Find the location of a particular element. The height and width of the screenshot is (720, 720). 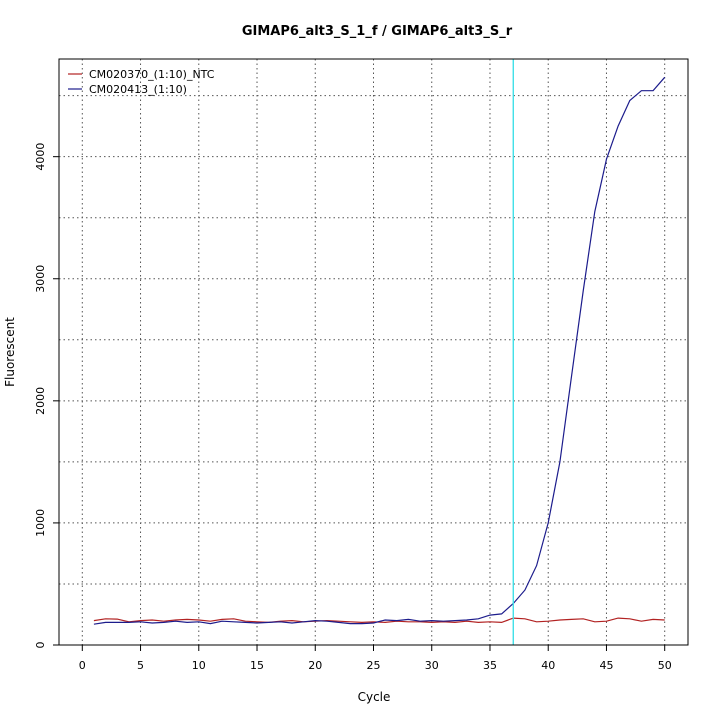

y-axis-label: Fluorescent is located at coordinates (10, 352).